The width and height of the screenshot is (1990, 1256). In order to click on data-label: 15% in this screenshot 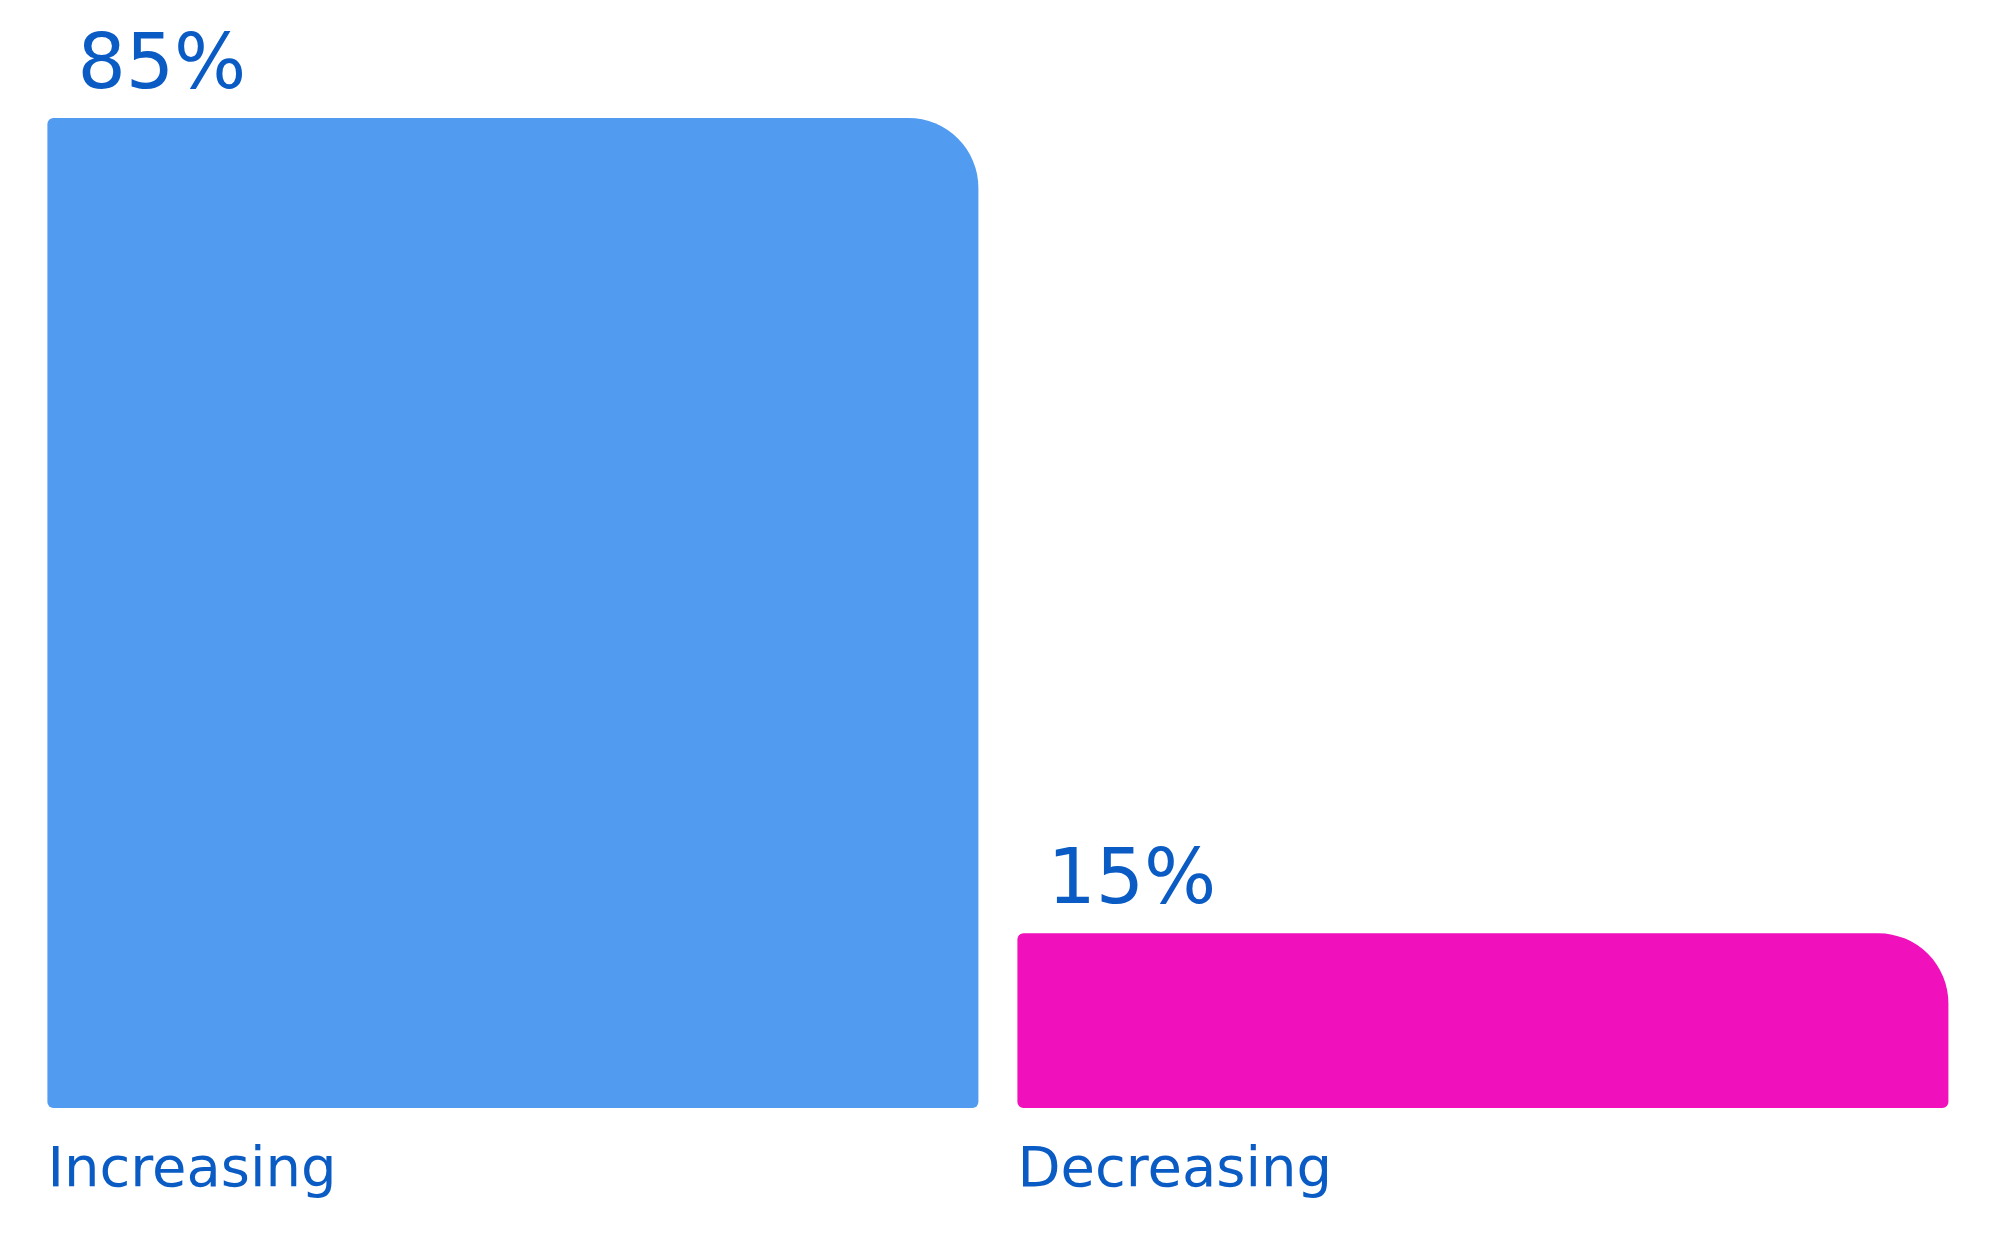, I will do `click(1132, 877)`.